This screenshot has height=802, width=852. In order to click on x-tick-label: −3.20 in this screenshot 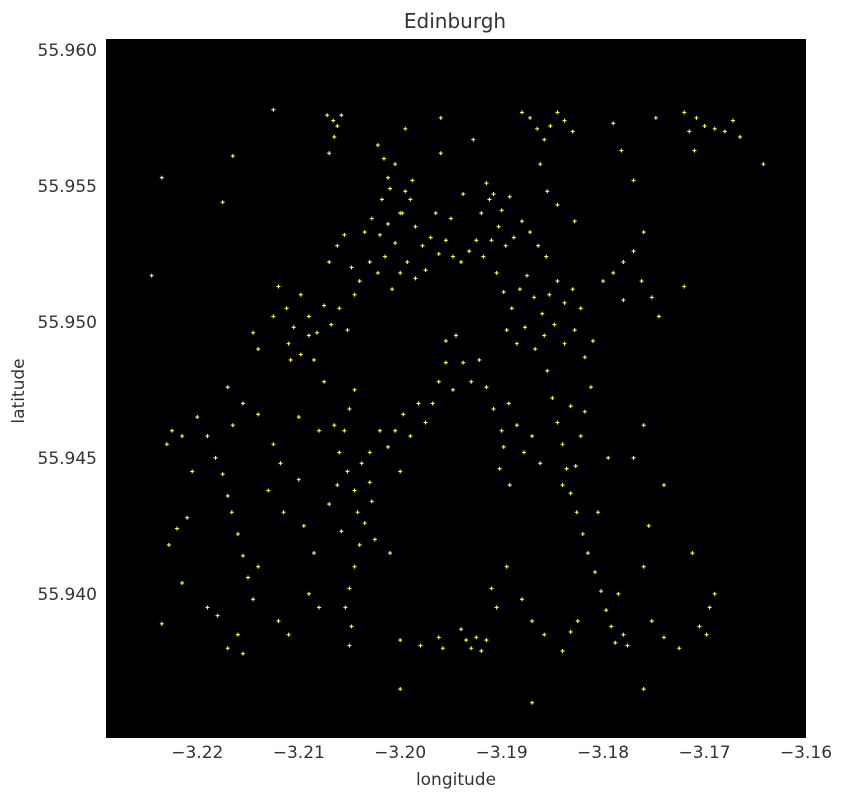, I will do `click(400, 753)`.